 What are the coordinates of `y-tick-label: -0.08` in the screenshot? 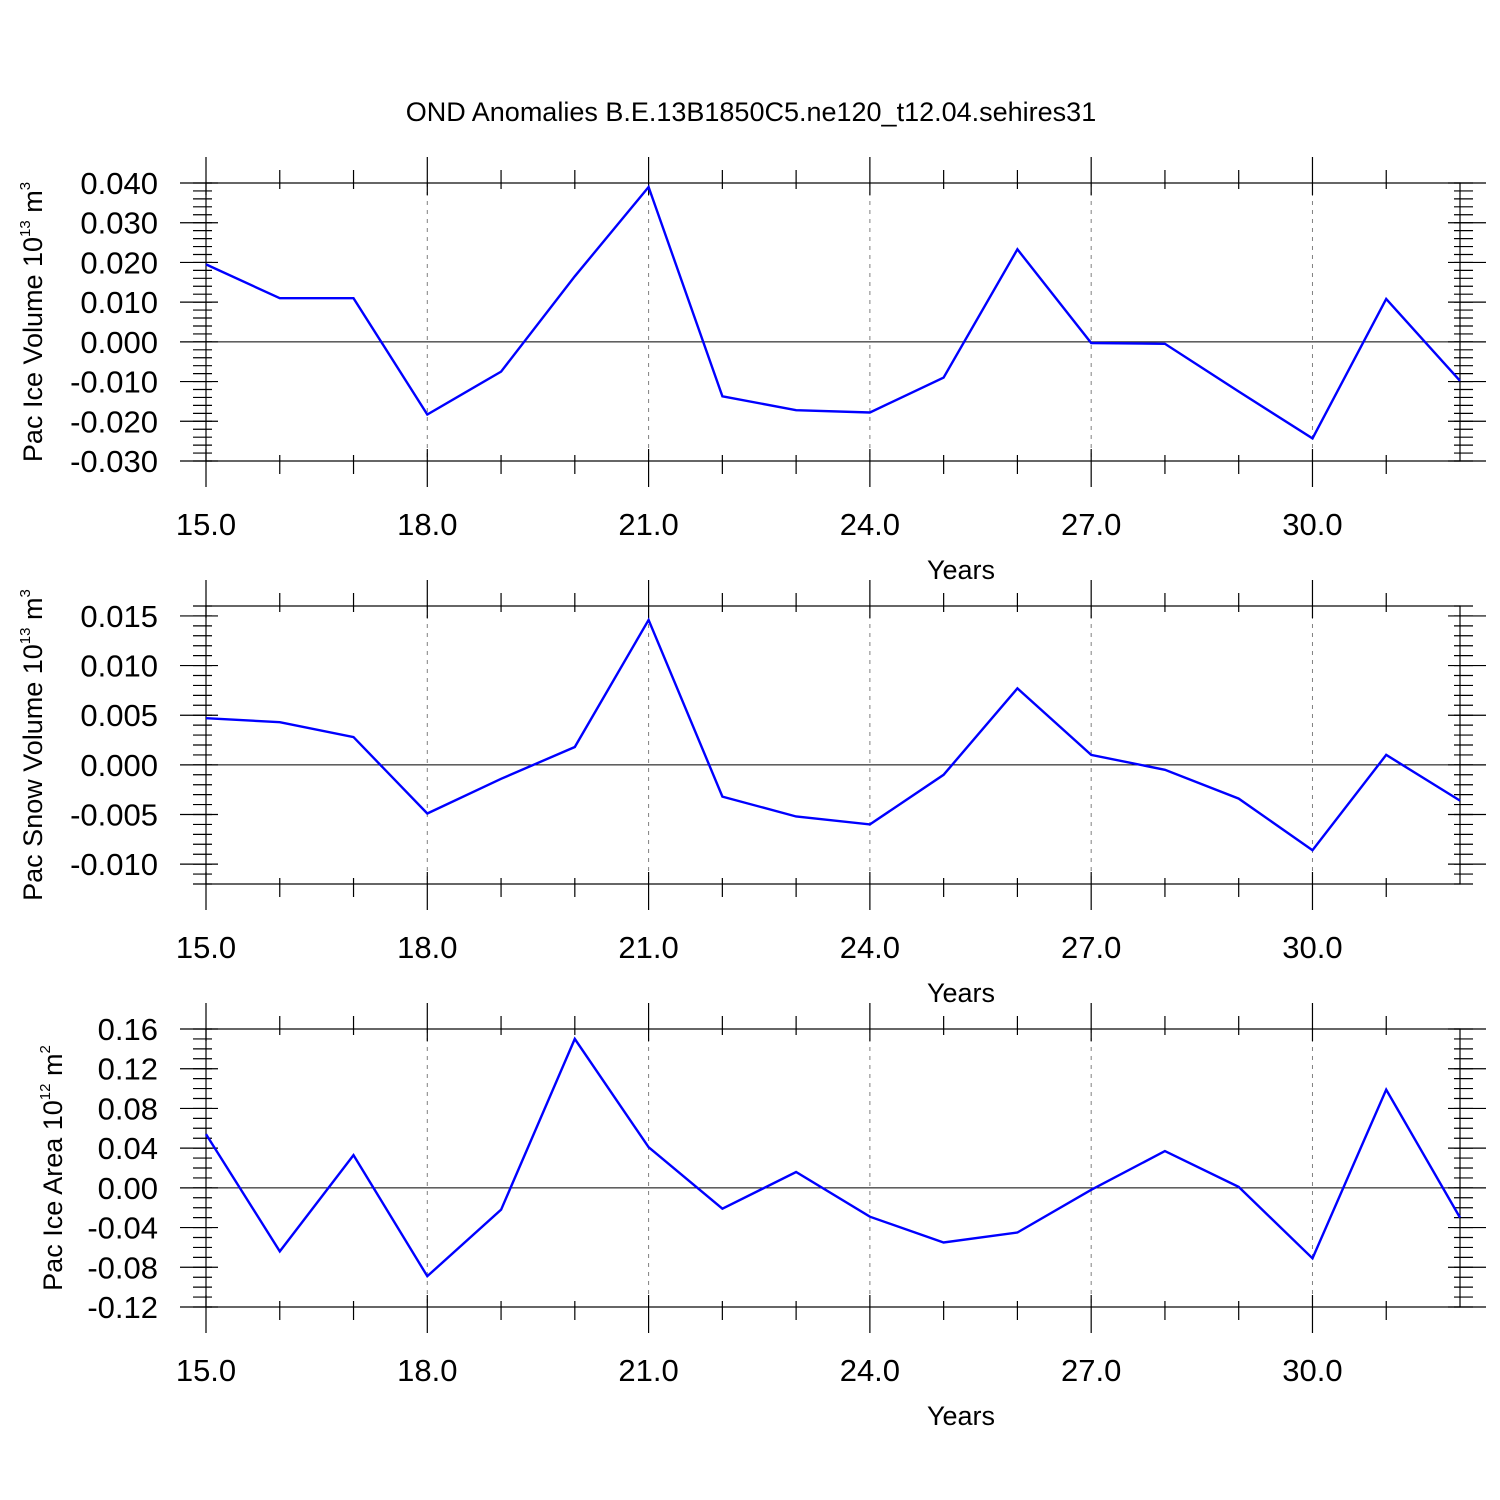 It's located at (122, 1267).